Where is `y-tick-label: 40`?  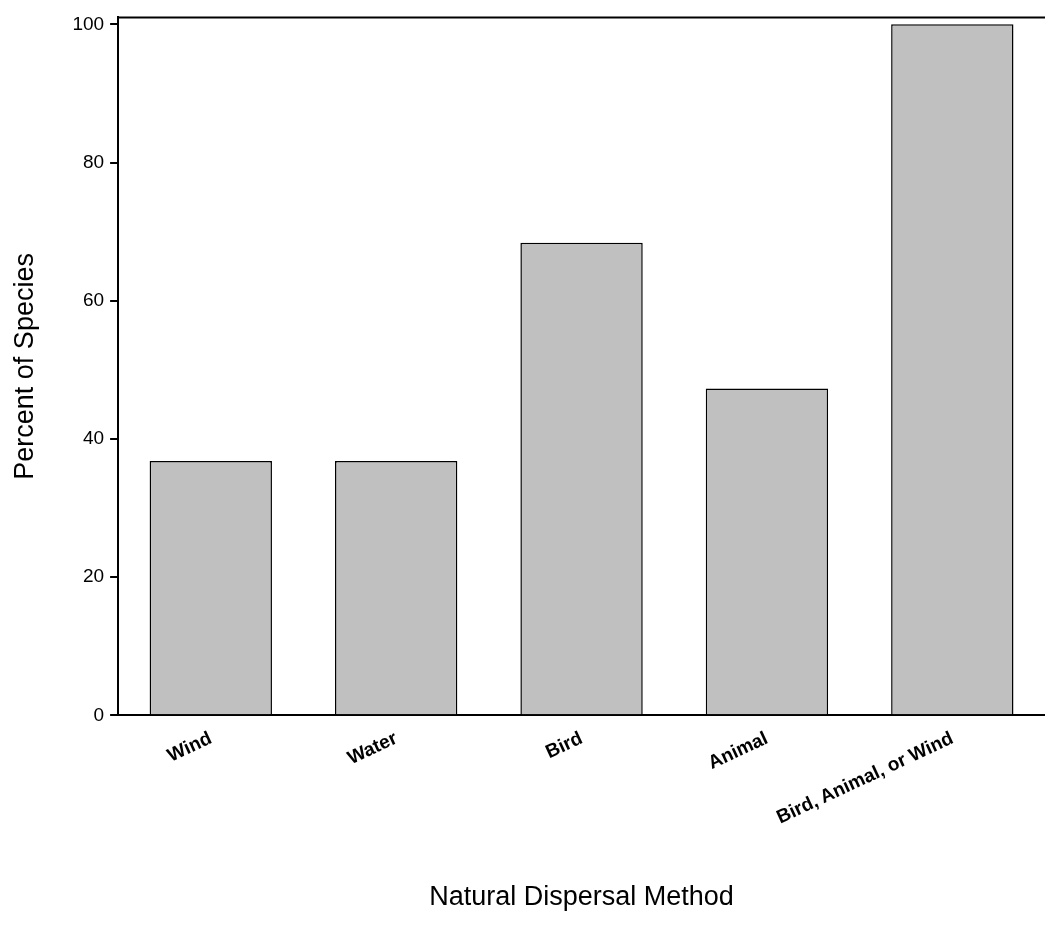
y-tick-label: 40 is located at coordinates (93, 438).